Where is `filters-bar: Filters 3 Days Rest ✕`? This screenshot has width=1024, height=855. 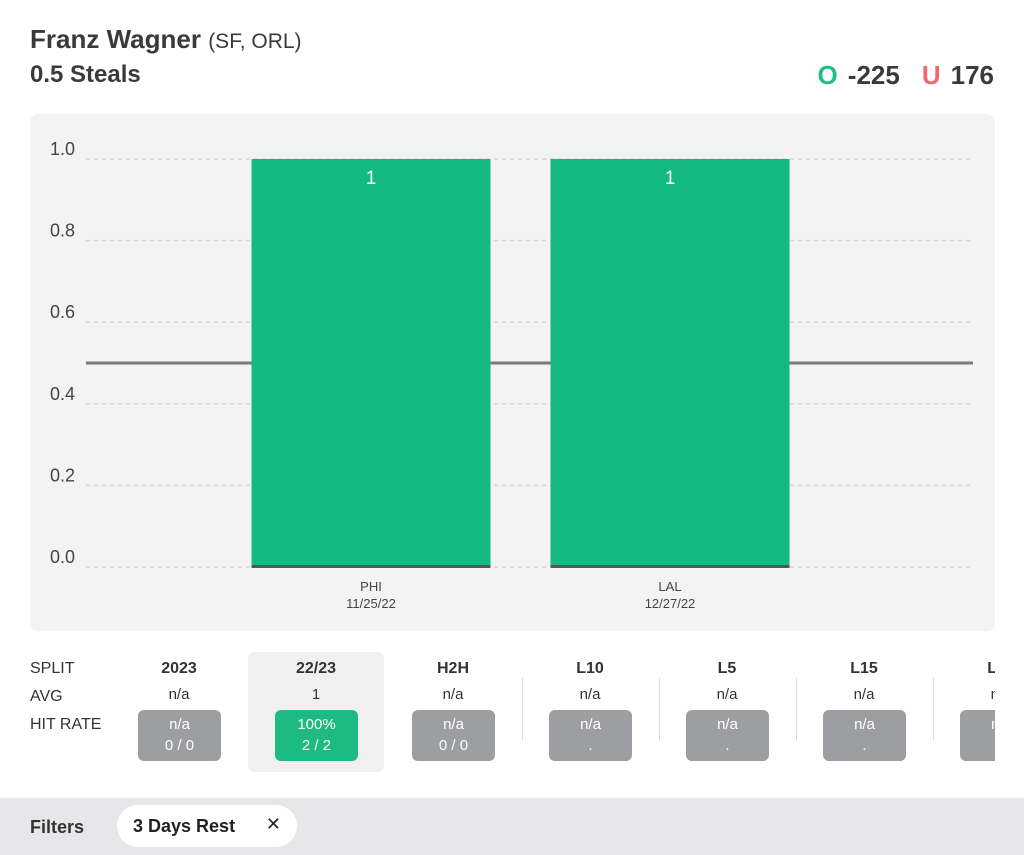
filters-bar: Filters 3 Days Rest ✕ is located at coordinates (512, 826).